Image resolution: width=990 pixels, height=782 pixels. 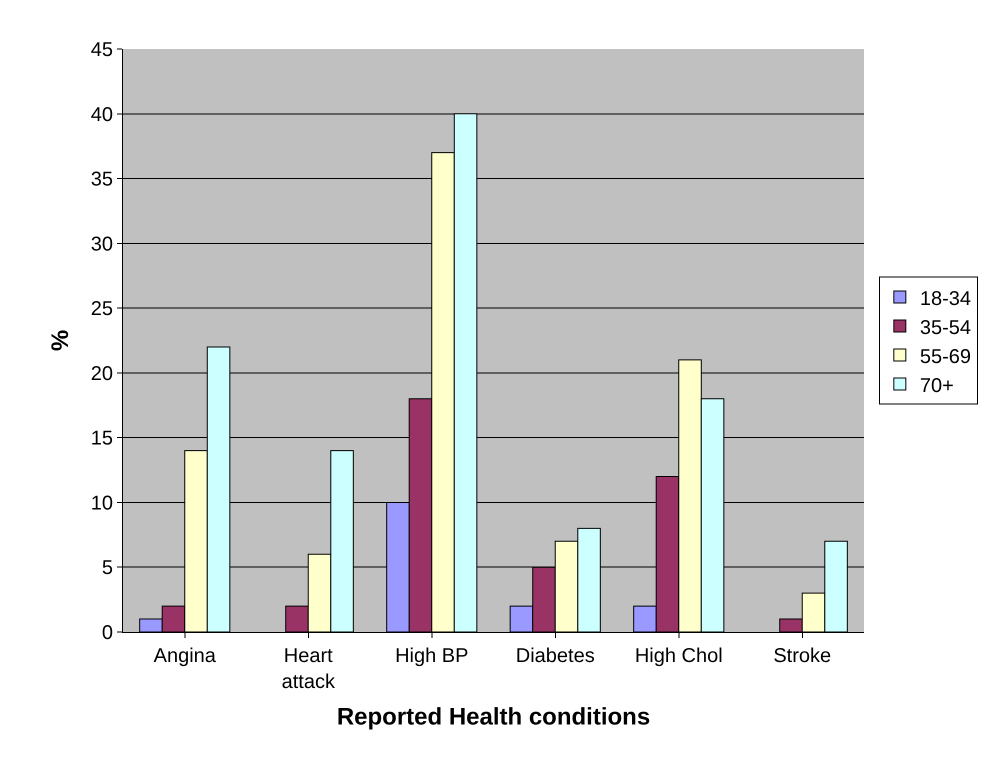 What do you see at coordinates (493, 716) in the screenshot?
I see `x-axis-title: Reported Health conditions` at bounding box center [493, 716].